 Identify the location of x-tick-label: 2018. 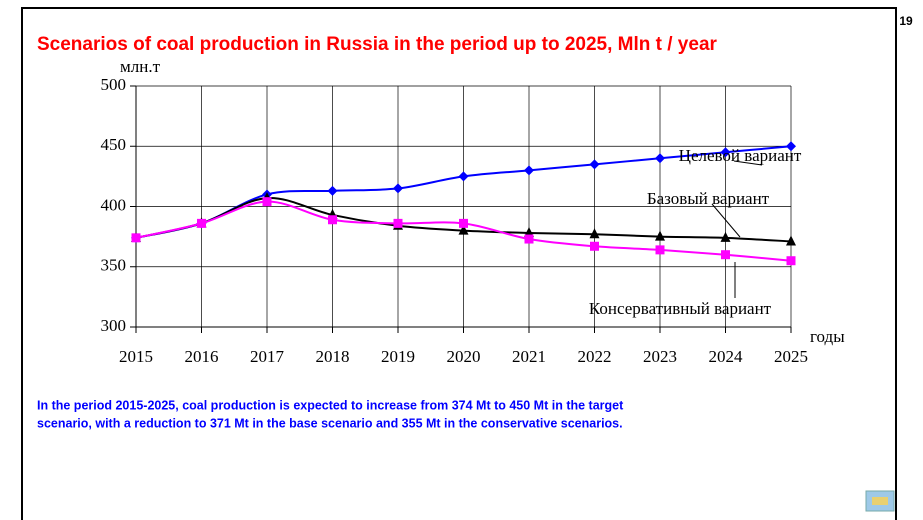
(333, 356).